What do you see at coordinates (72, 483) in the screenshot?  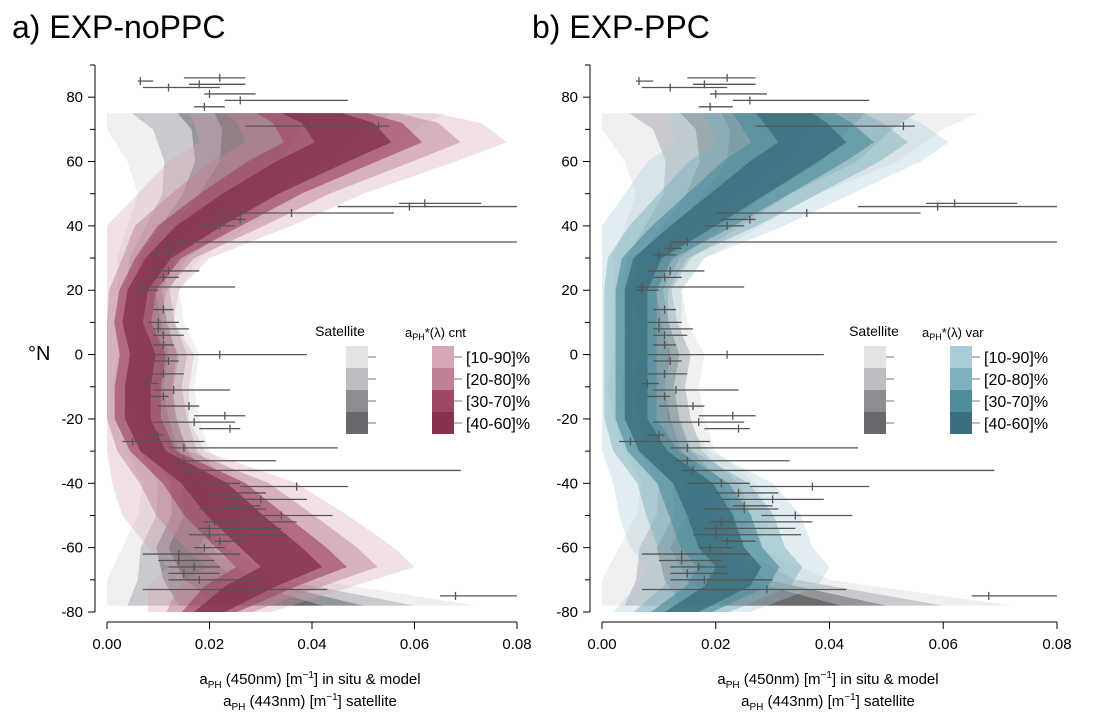 I see `y-tick-label-a: -40` at bounding box center [72, 483].